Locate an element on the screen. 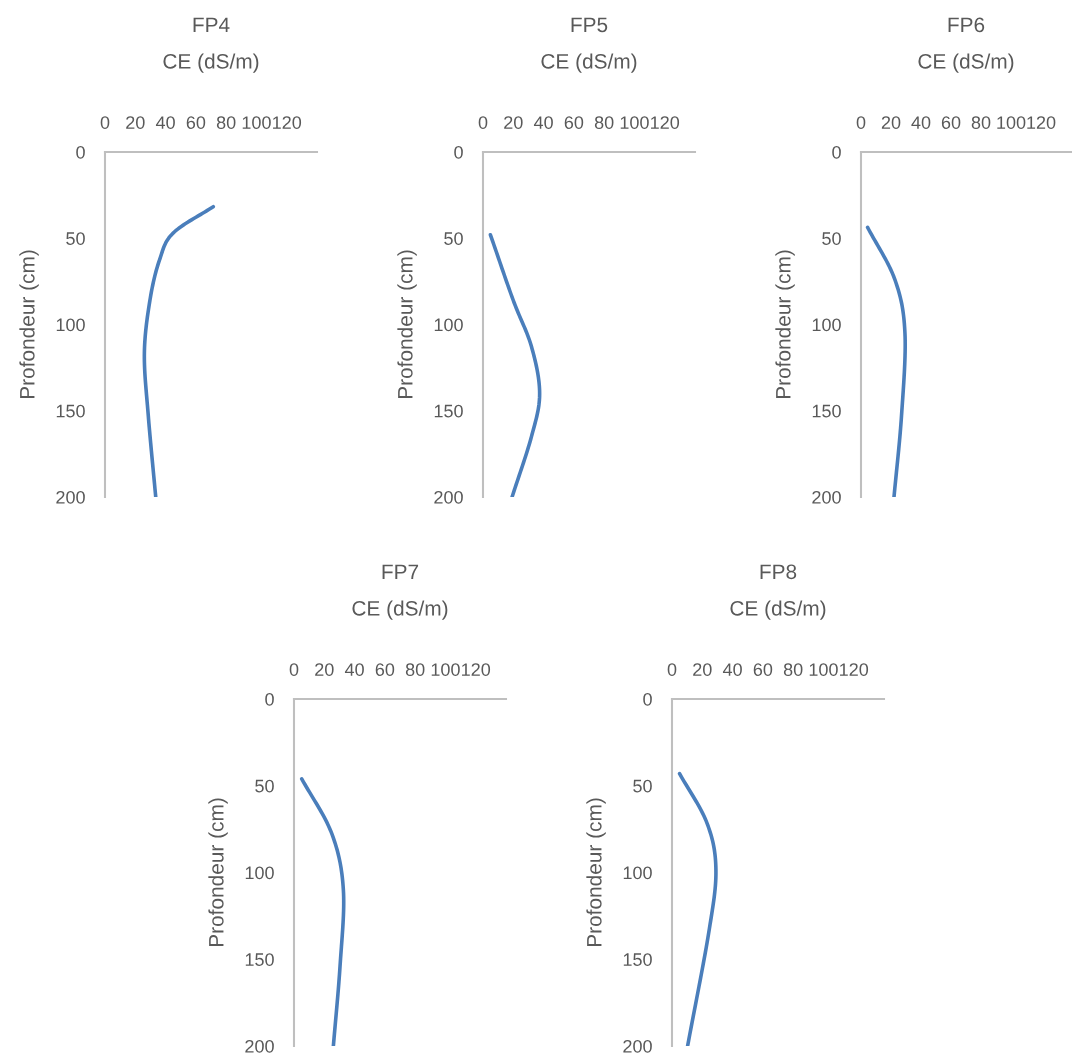  chart-title: FP5 is located at coordinates (589, 25).